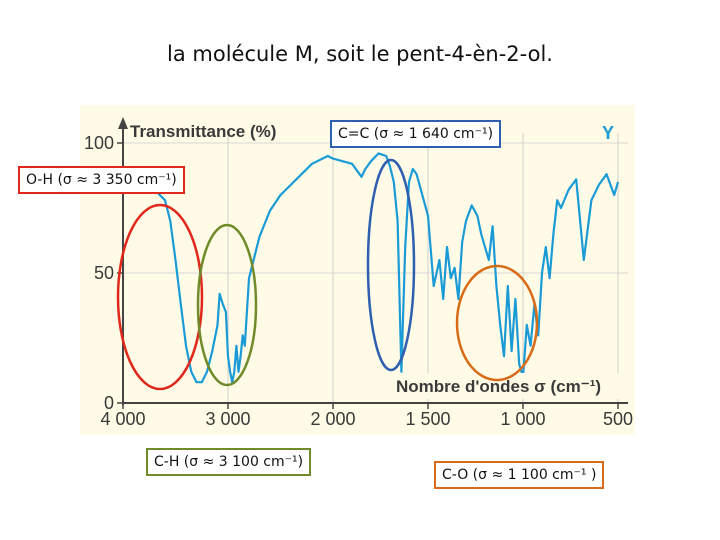 This screenshot has width=720, height=540. I want to click on y-tick-label: 0, so click(109, 403).